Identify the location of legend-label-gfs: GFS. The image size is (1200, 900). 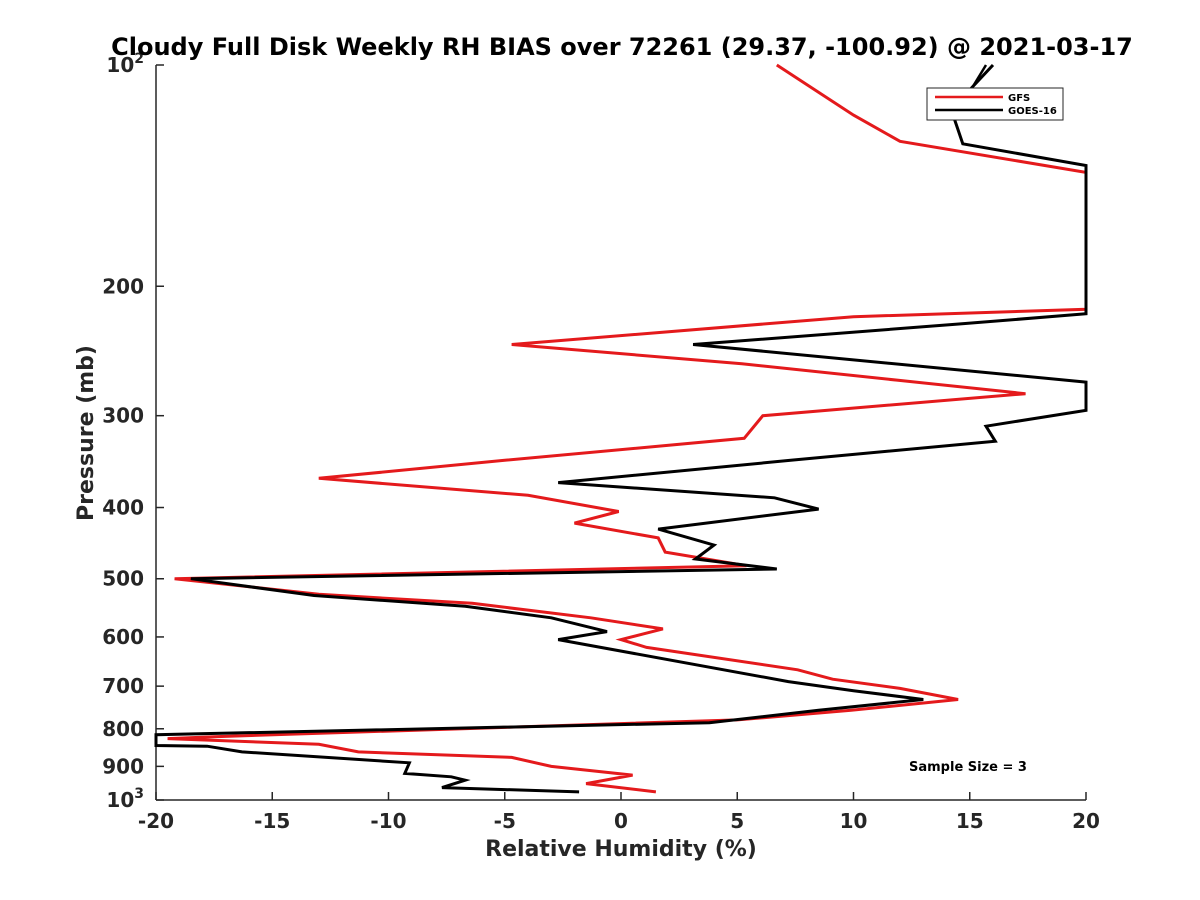
(1019, 98).